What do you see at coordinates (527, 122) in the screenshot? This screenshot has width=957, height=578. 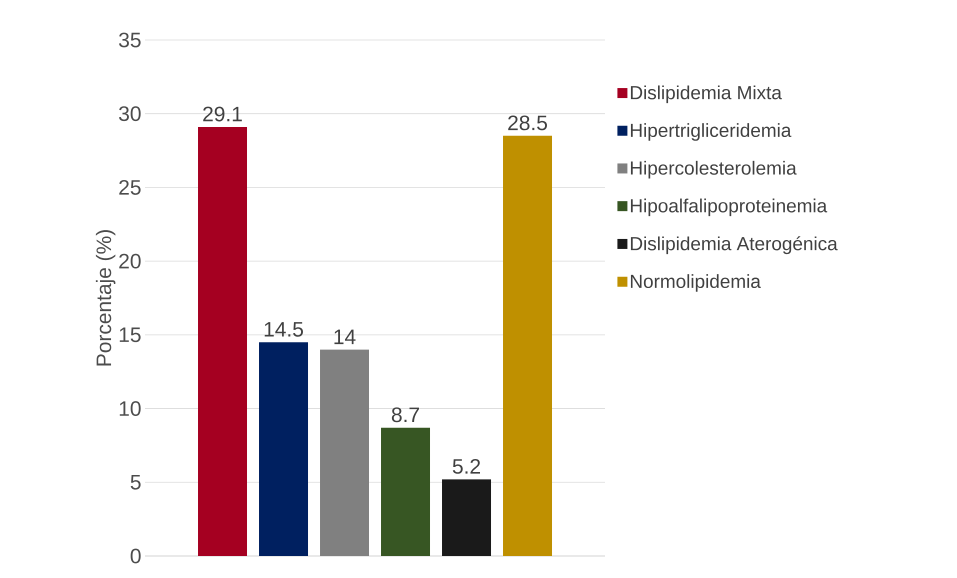 I see `data-label: 28.5` at bounding box center [527, 122].